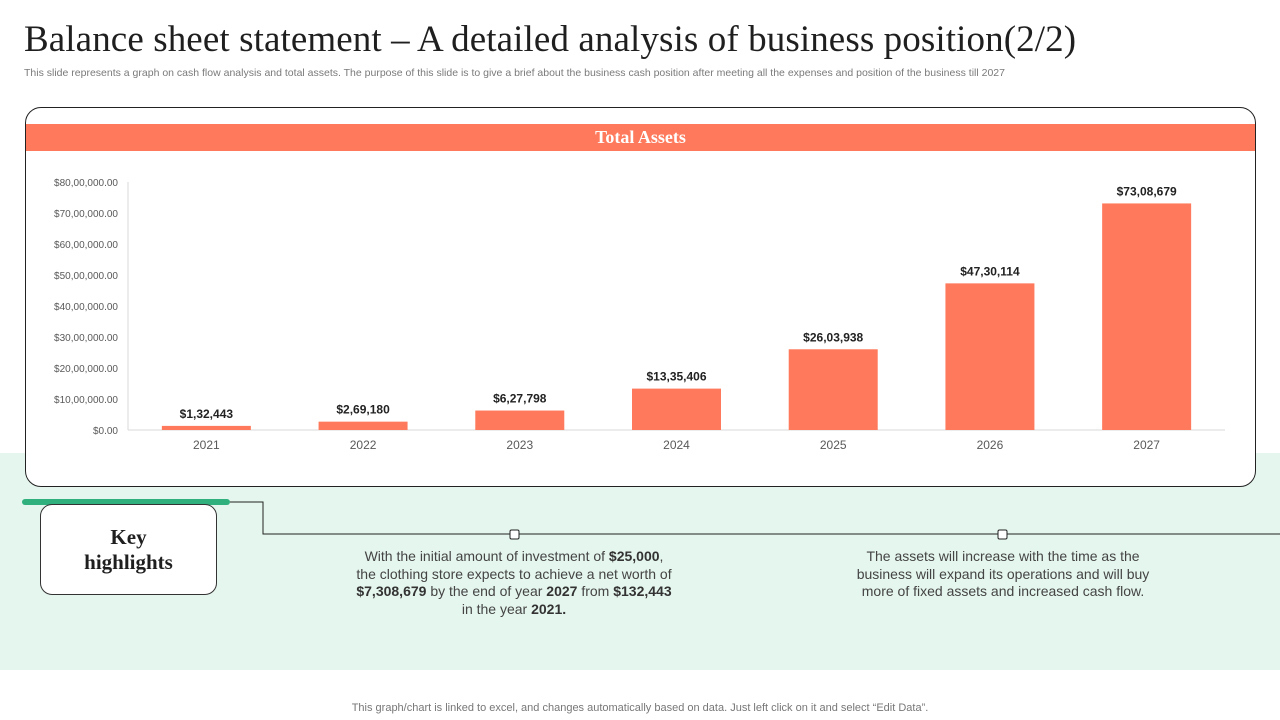 This screenshot has width=1280, height=720. Describe the element at coordinates (990, 271) in the screenshot. I see `data-label-2026: $47,30,114` at that location.